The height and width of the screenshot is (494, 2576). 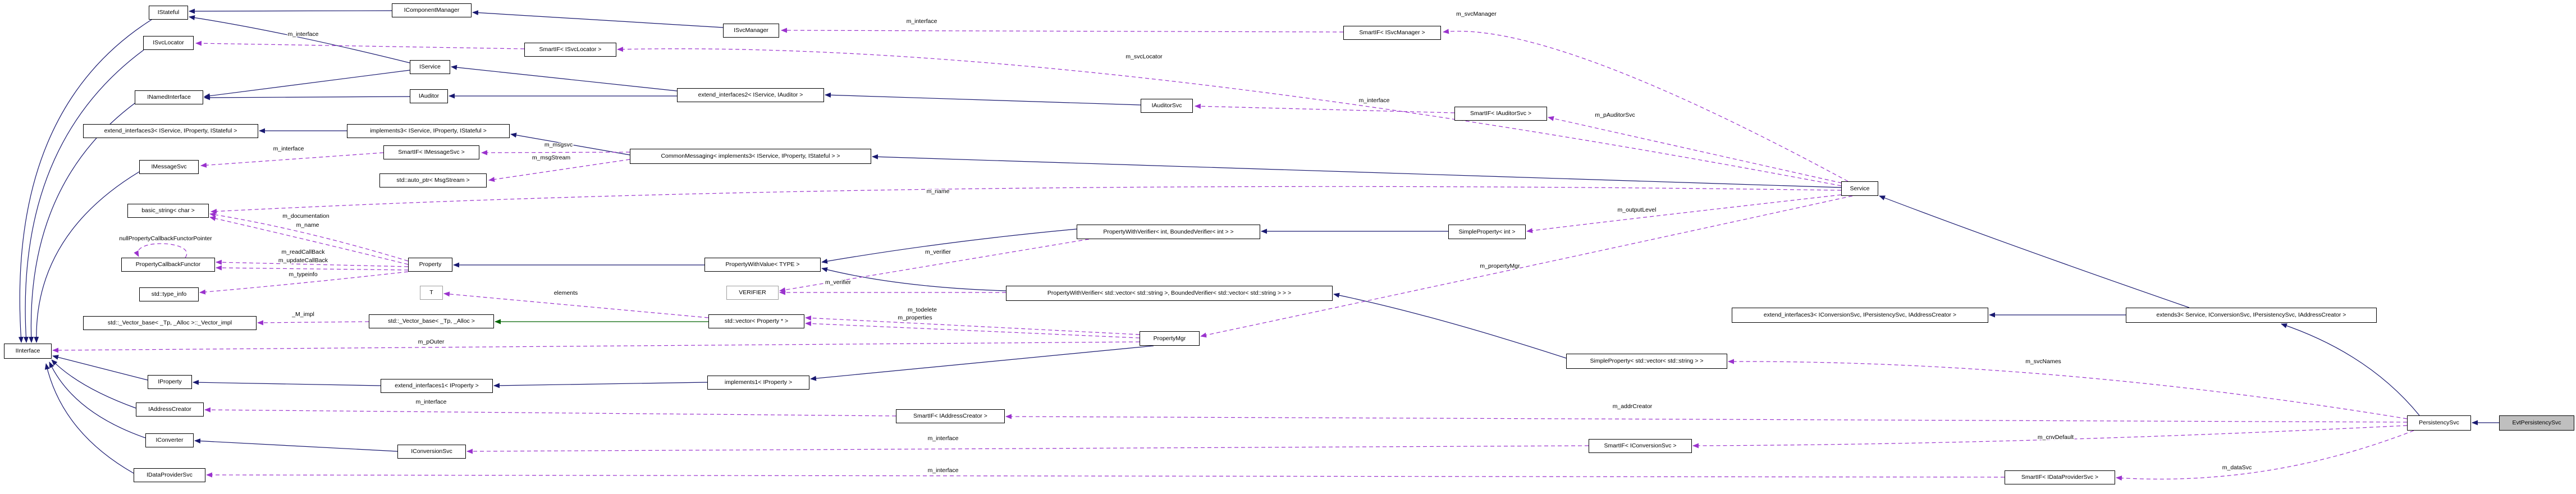 I want to click on edge-SmartIF_ISvcManager-to-ISvcManager, so click(x=1062, y=31).